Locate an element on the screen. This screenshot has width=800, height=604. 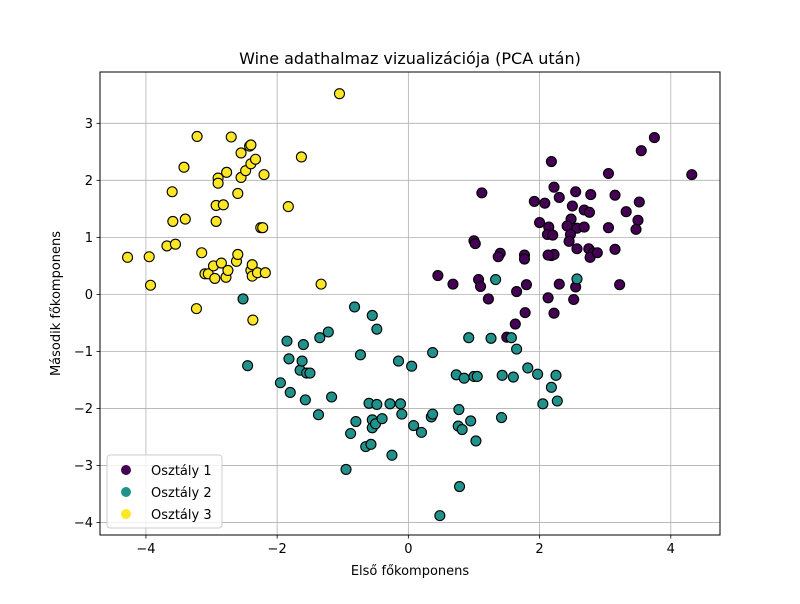
x-tick-label: −2 is located at coordinates (277, 549).